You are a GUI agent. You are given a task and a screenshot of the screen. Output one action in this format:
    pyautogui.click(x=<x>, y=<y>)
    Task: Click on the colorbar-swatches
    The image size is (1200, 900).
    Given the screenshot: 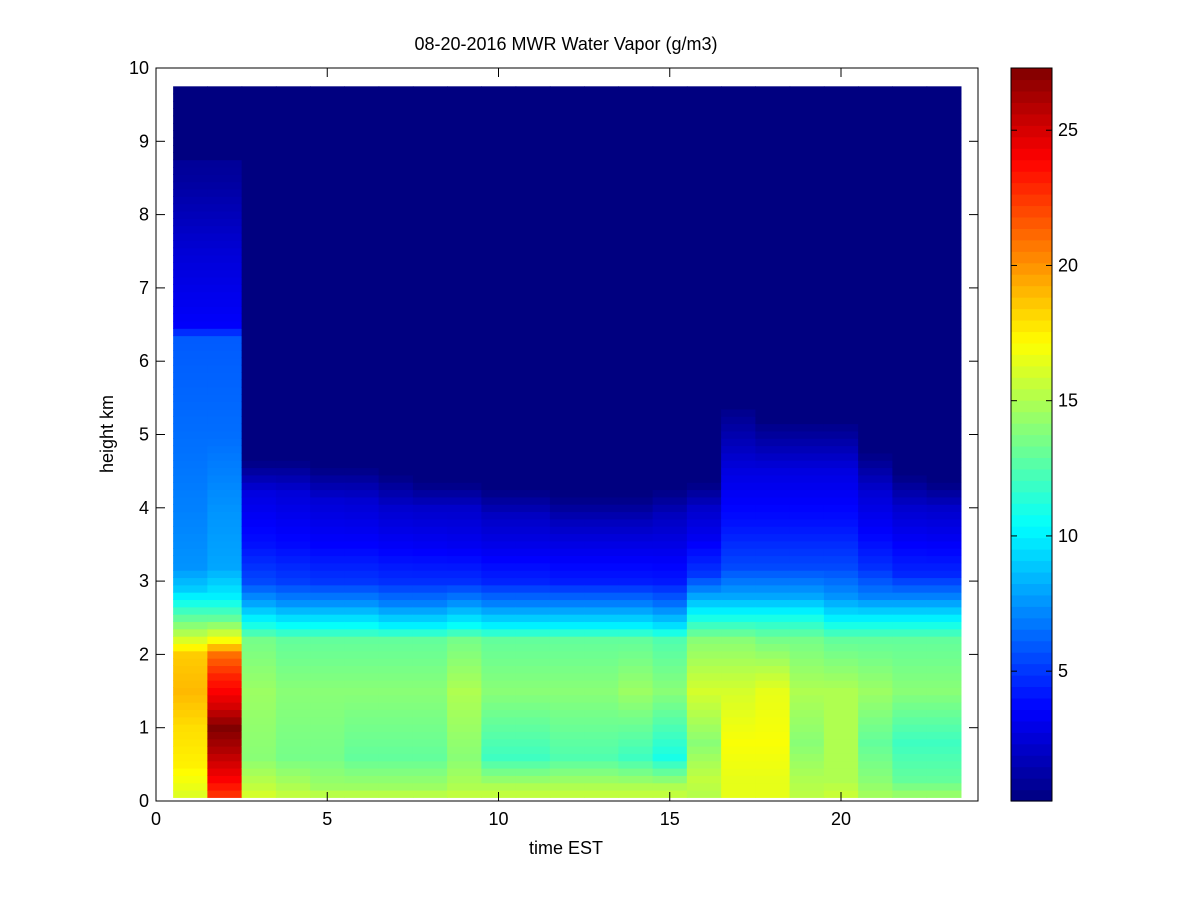 What is the action you would take?
    pyautogui.click(x=1031, y=435)
    